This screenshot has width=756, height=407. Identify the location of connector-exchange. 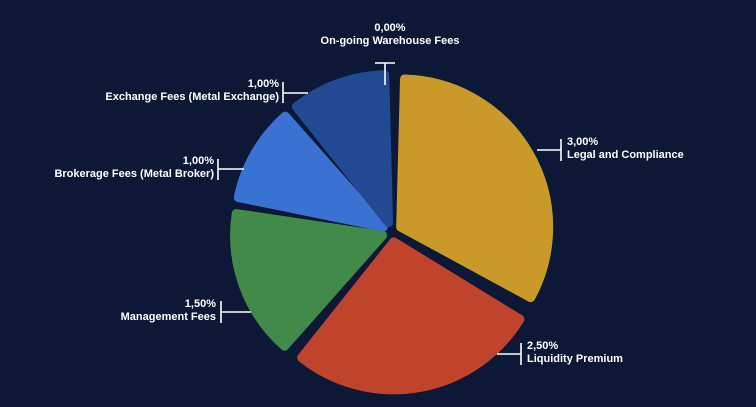
(295, 92).